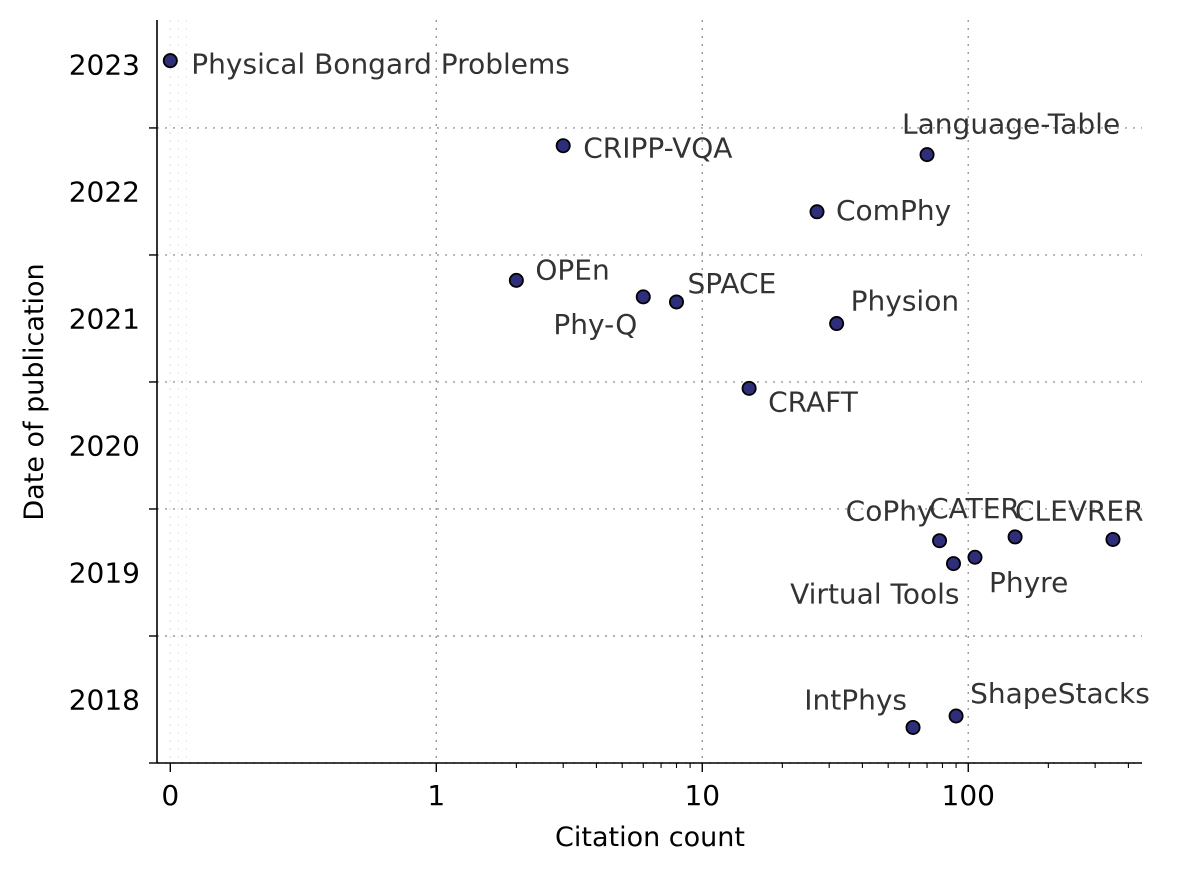  Describe the element at coordinates (890, 511) in the screenshot. I see `point-label: CoPhy` at that location.